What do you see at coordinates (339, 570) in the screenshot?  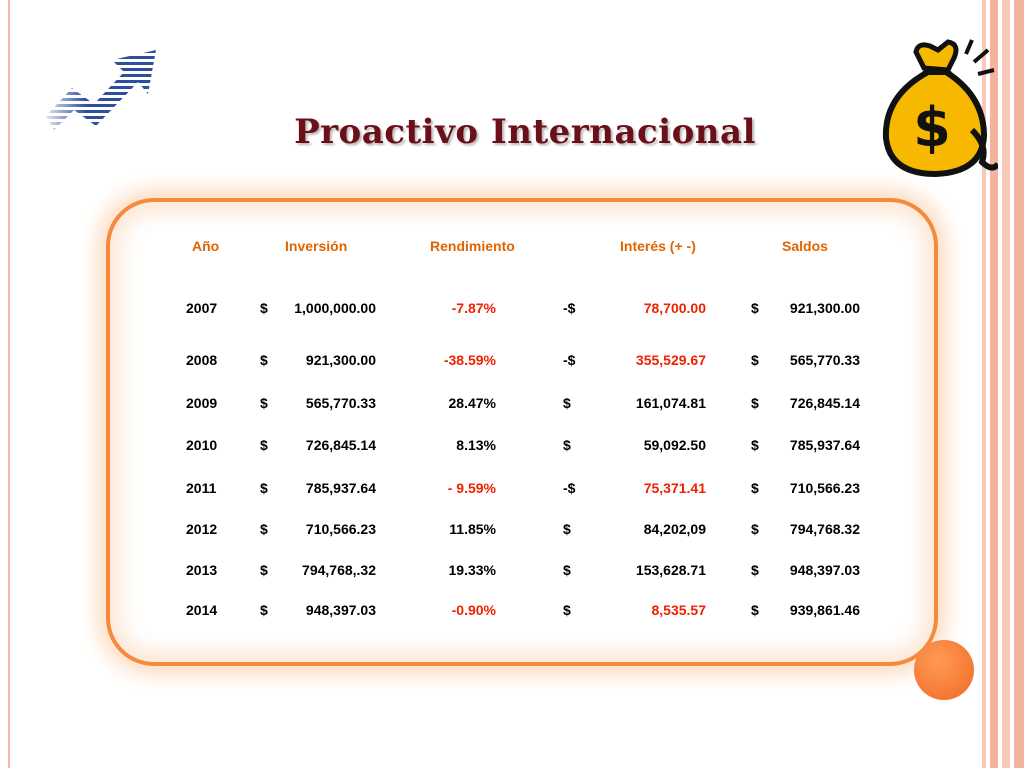 I see `cell-inversion: 794,768,.32` at bounding box center [339, 570].